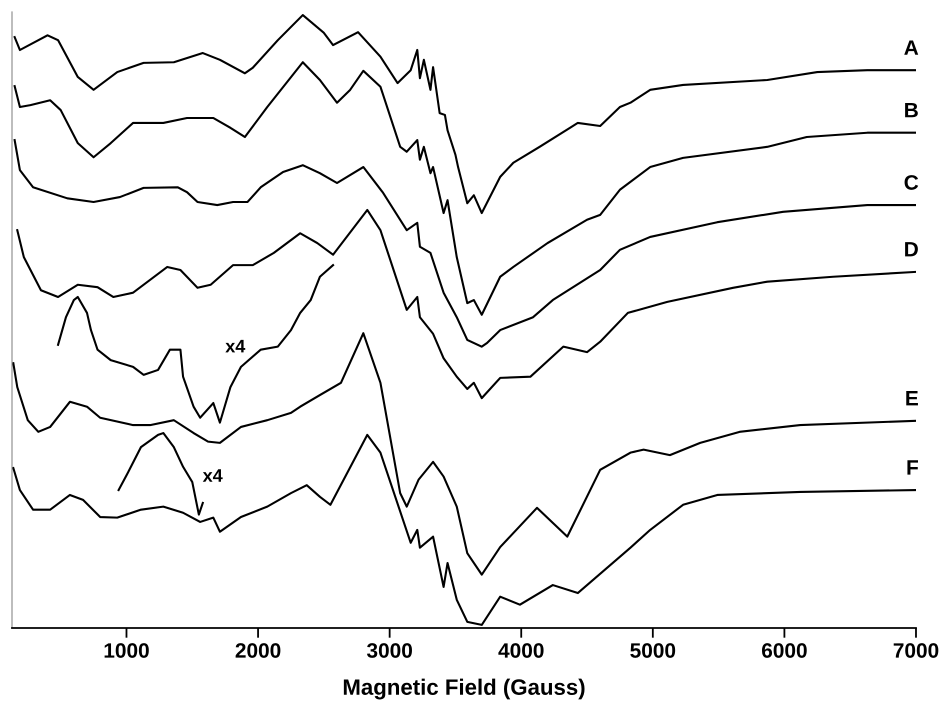 The width and height of the screenshot is (945, 704). I want to click on series-label: A, so click(911, 47).